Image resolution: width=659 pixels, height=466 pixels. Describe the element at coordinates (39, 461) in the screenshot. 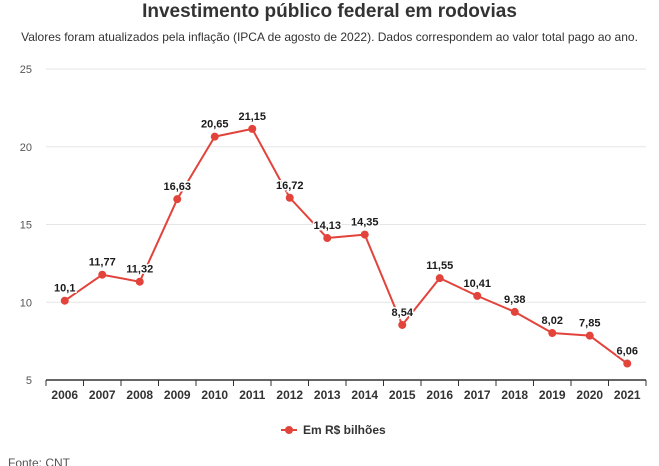

I see `source-note: Fonte: CNT` at that location.